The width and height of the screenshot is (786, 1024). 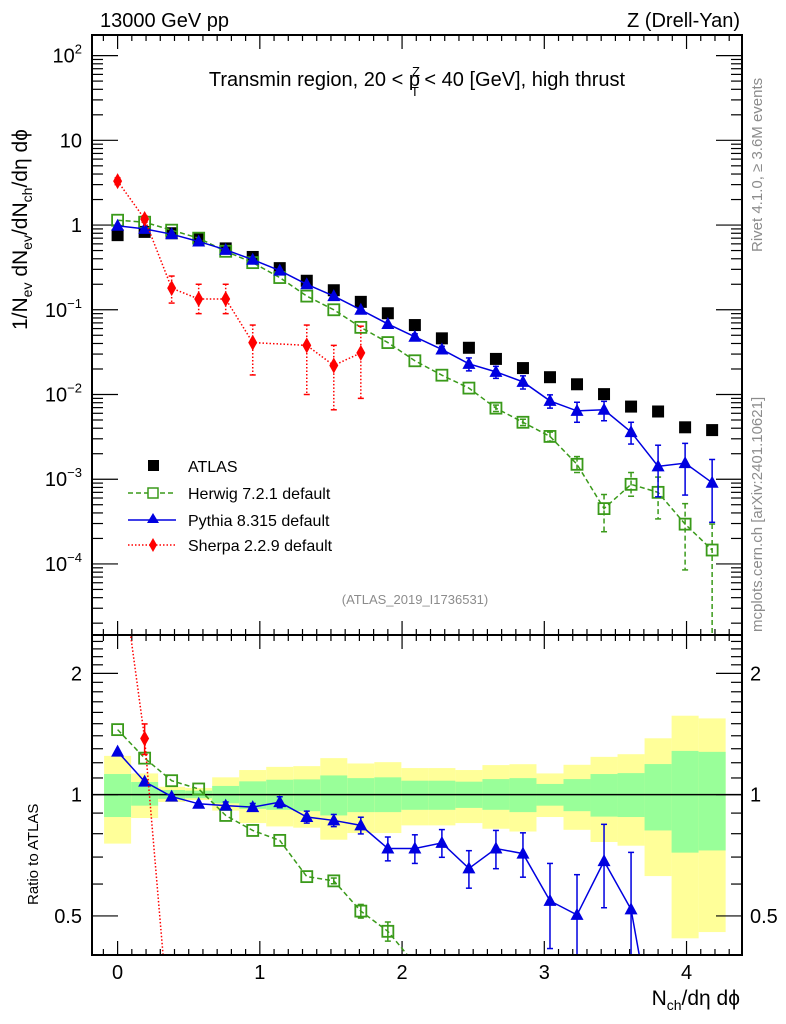 What do you see at coordinates (415, 599) in the screenshot?
I see `analysis-id-label: (ATLAS_2019_I1736531)` at bounding box center [415, 599].